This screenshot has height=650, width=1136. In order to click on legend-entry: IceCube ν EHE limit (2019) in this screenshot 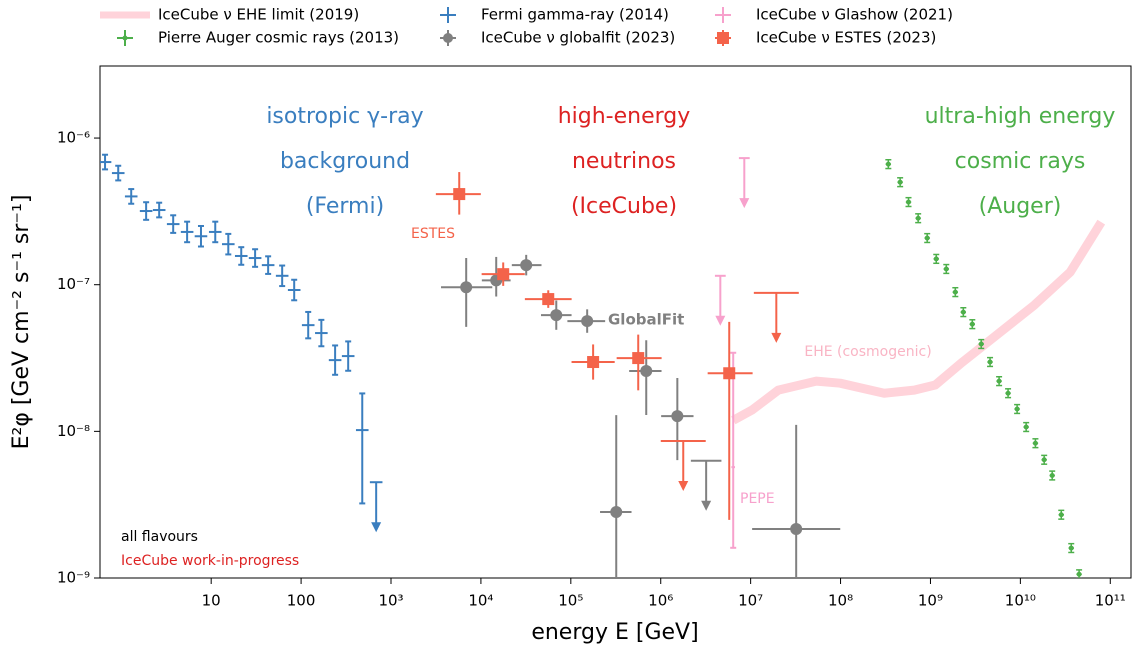, I will do `click(229, 15)`.